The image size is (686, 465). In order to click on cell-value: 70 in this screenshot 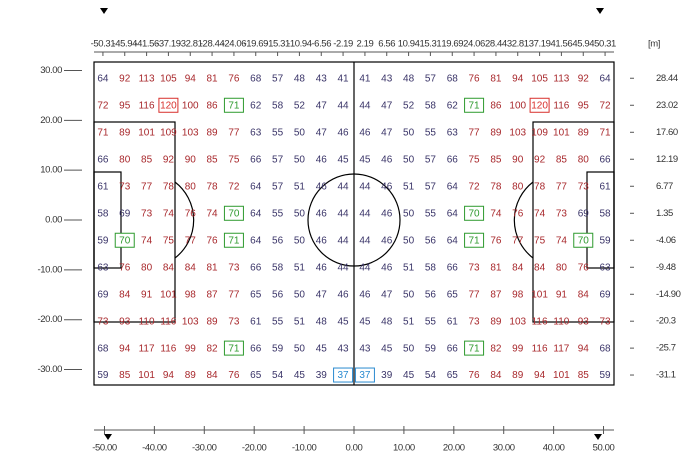, I will do `click(584, 240)`.